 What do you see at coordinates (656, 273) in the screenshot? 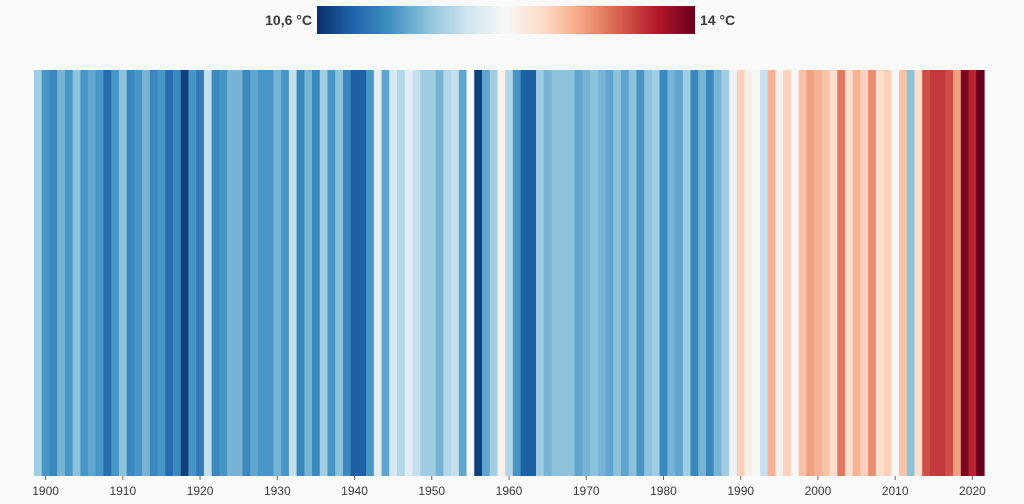
I see `stripe-1979` at bounding box center [656, 273].